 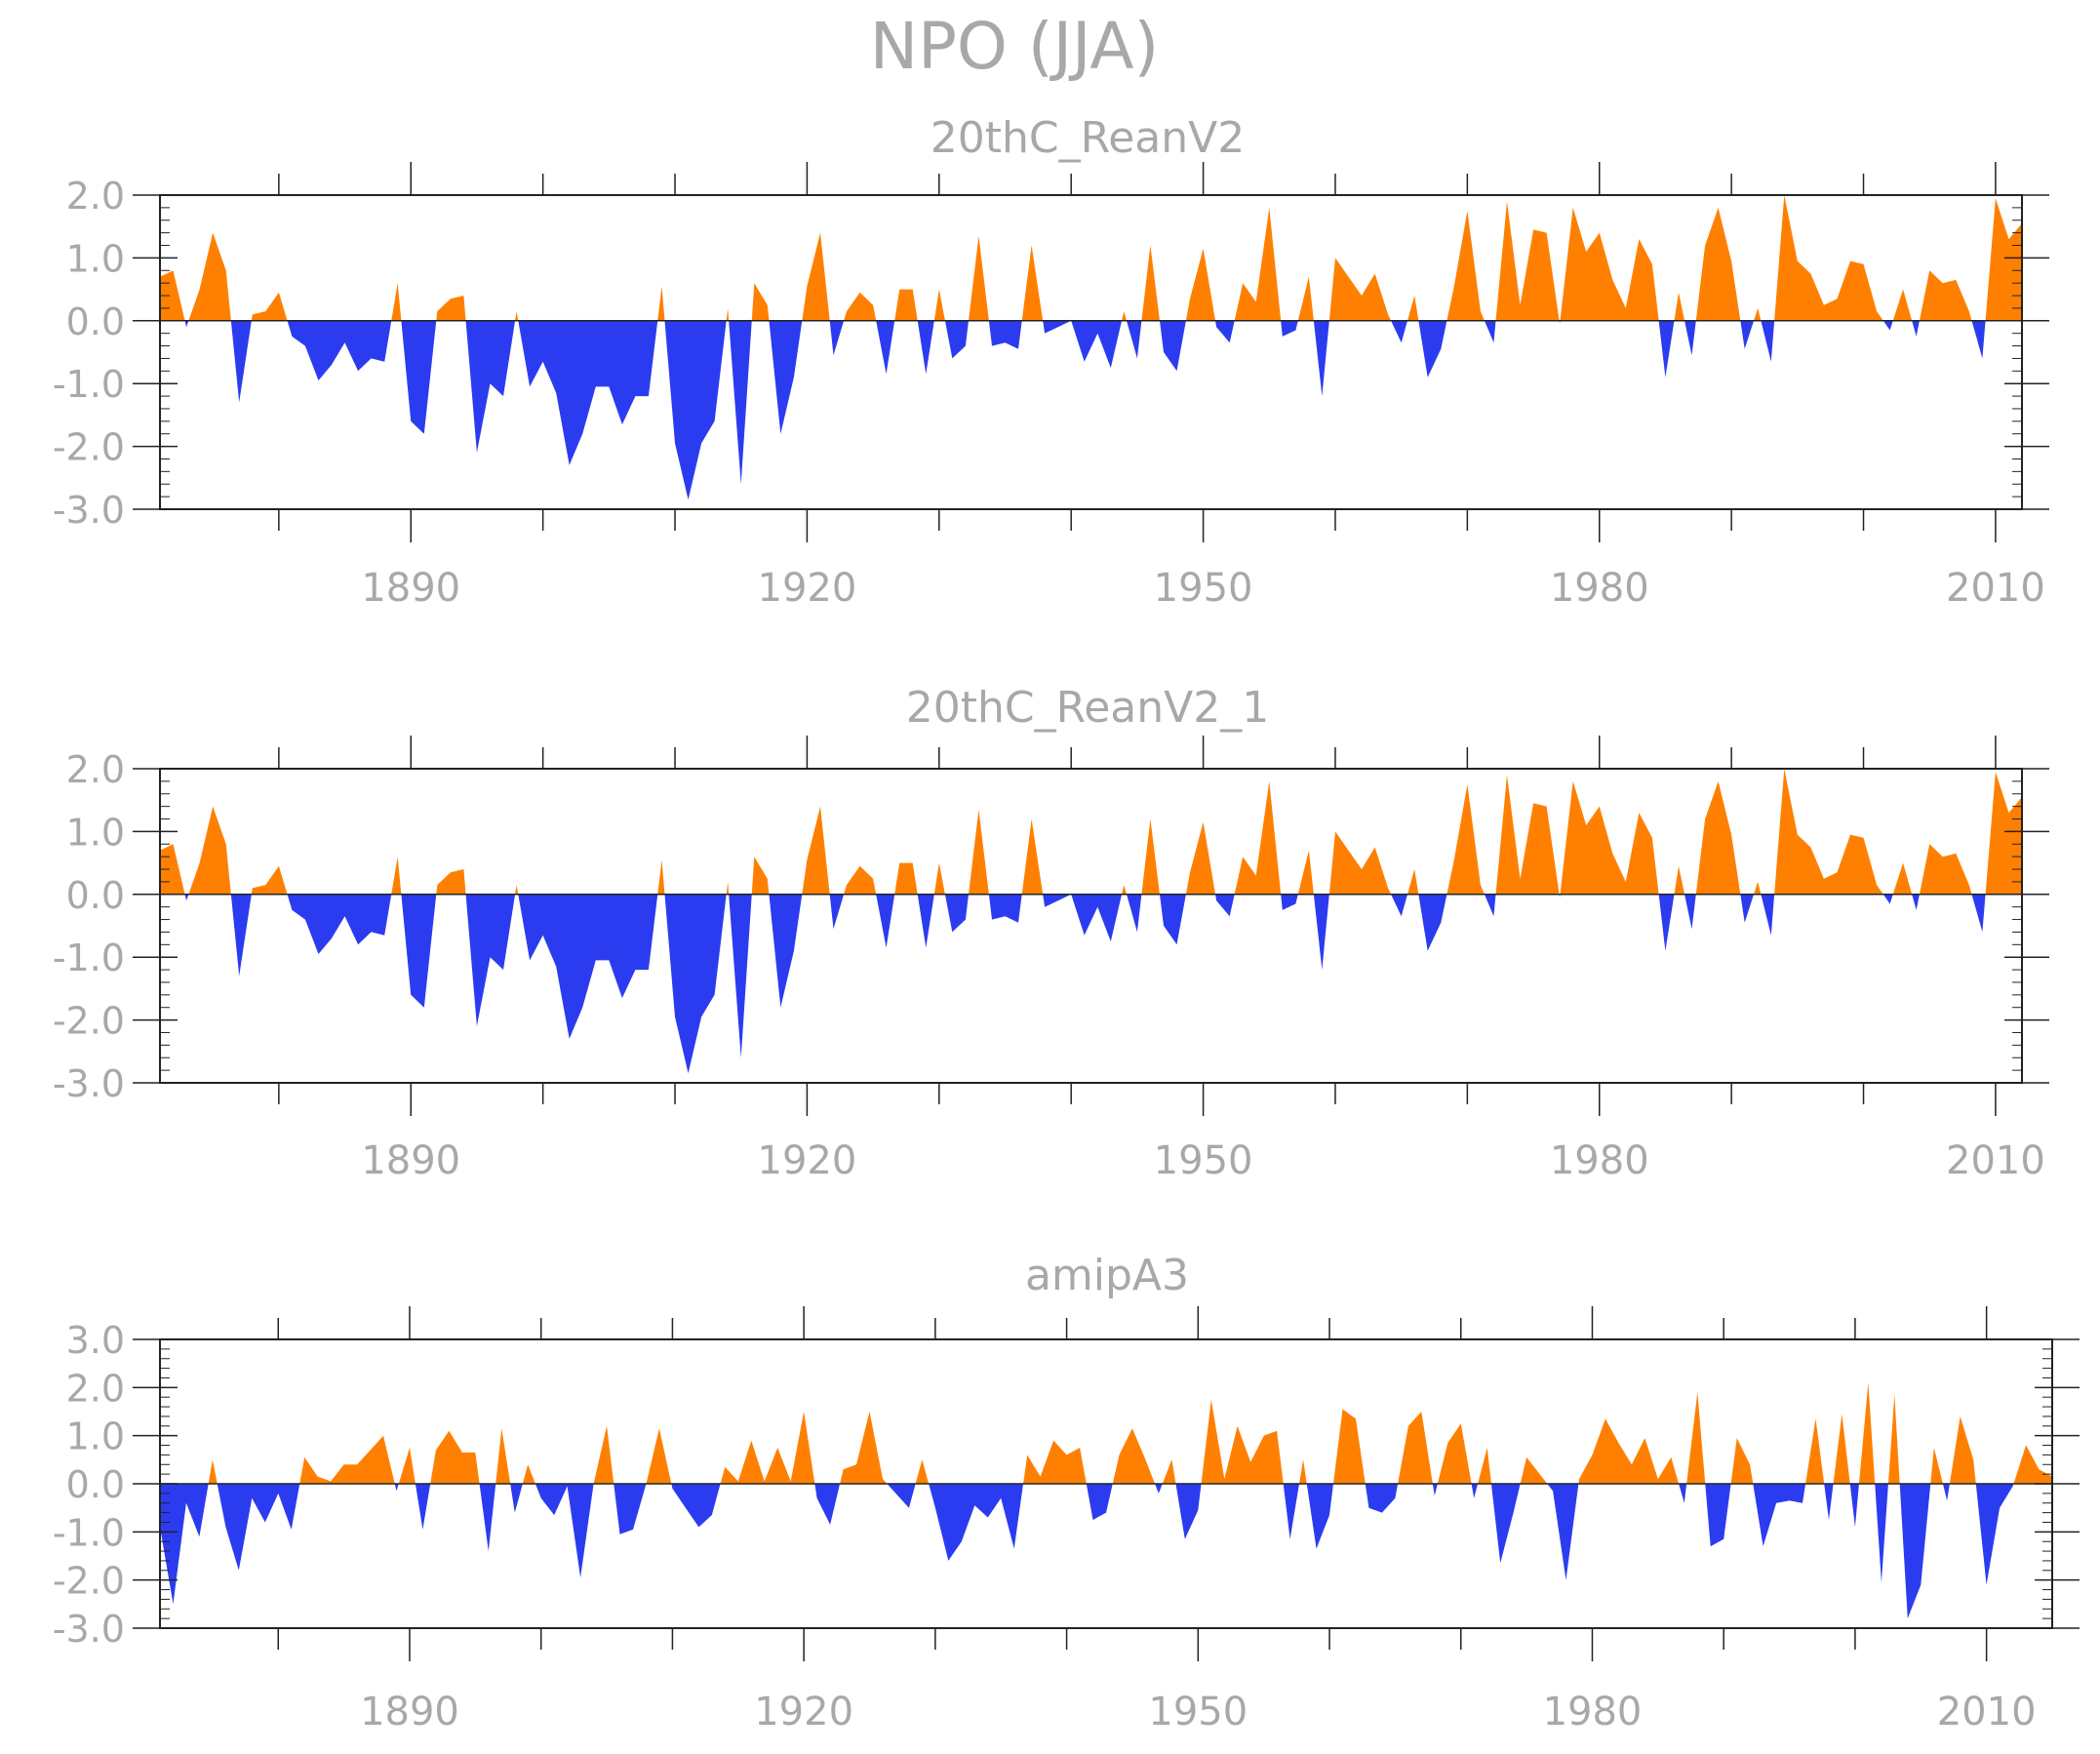 I want to click on y-tick-label: 3.0, so click(x=96, y=1340).